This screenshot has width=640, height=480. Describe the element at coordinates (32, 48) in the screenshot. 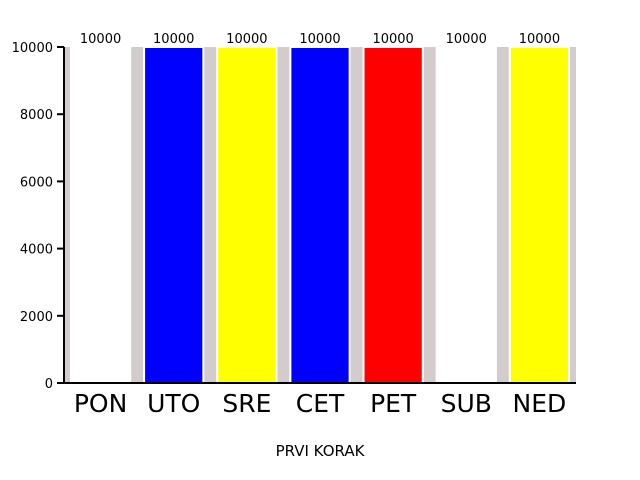

I see `y-tick-label: 10000` at that location.